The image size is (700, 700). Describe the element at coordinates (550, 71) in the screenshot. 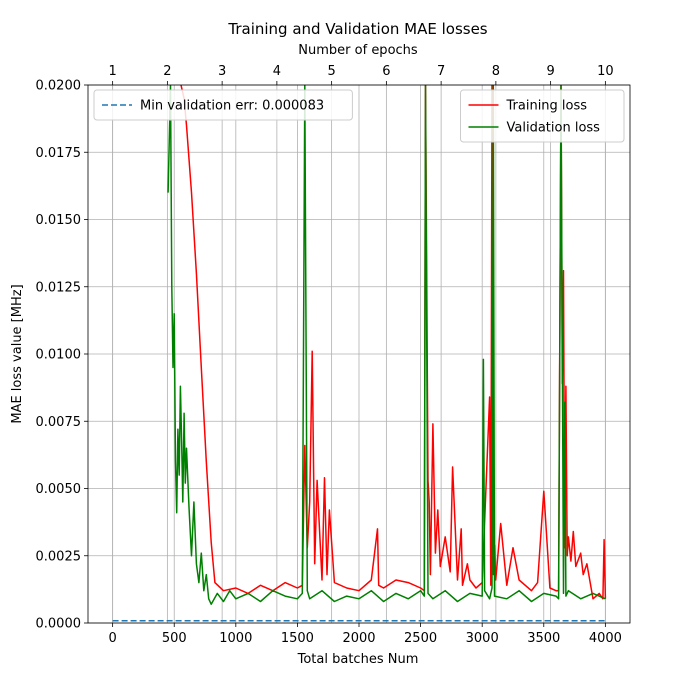

I see `top-x-tick-label: 9` at that location.